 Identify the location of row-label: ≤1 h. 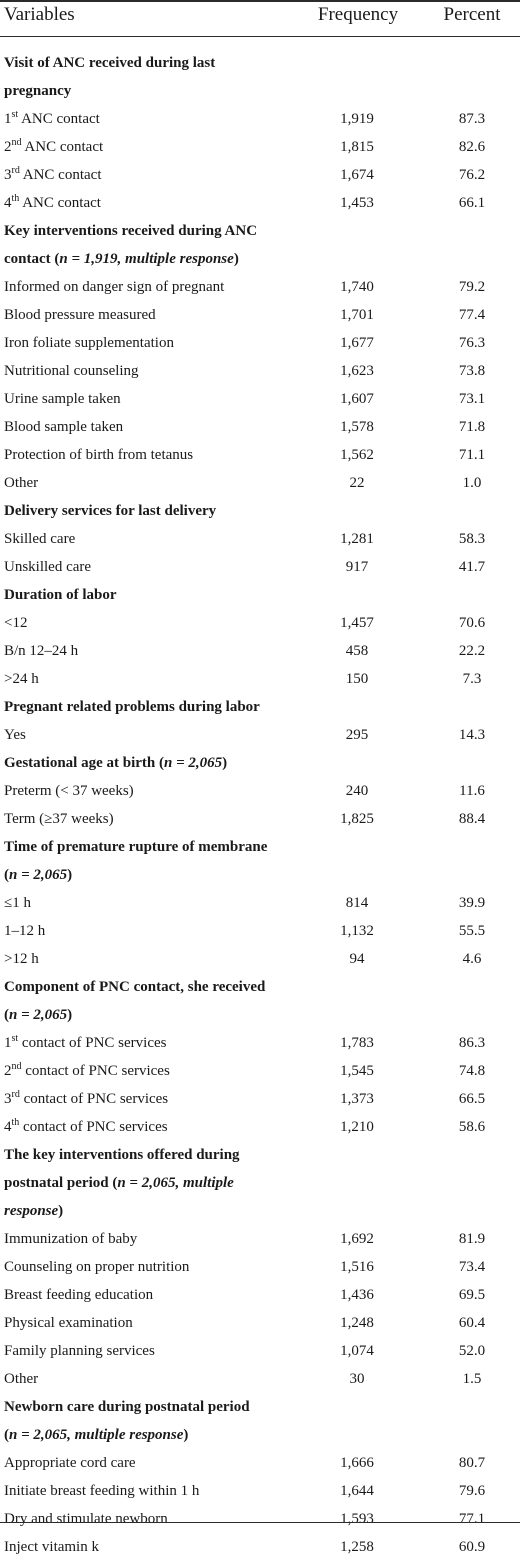
(17, 903).